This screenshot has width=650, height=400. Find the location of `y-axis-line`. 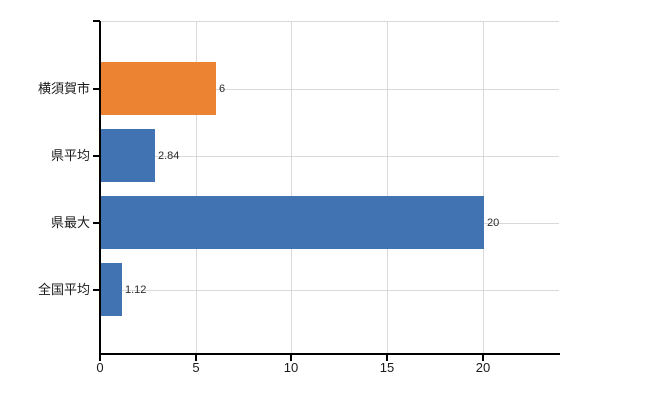

y-axis-line is located at coordinates (100, 188).